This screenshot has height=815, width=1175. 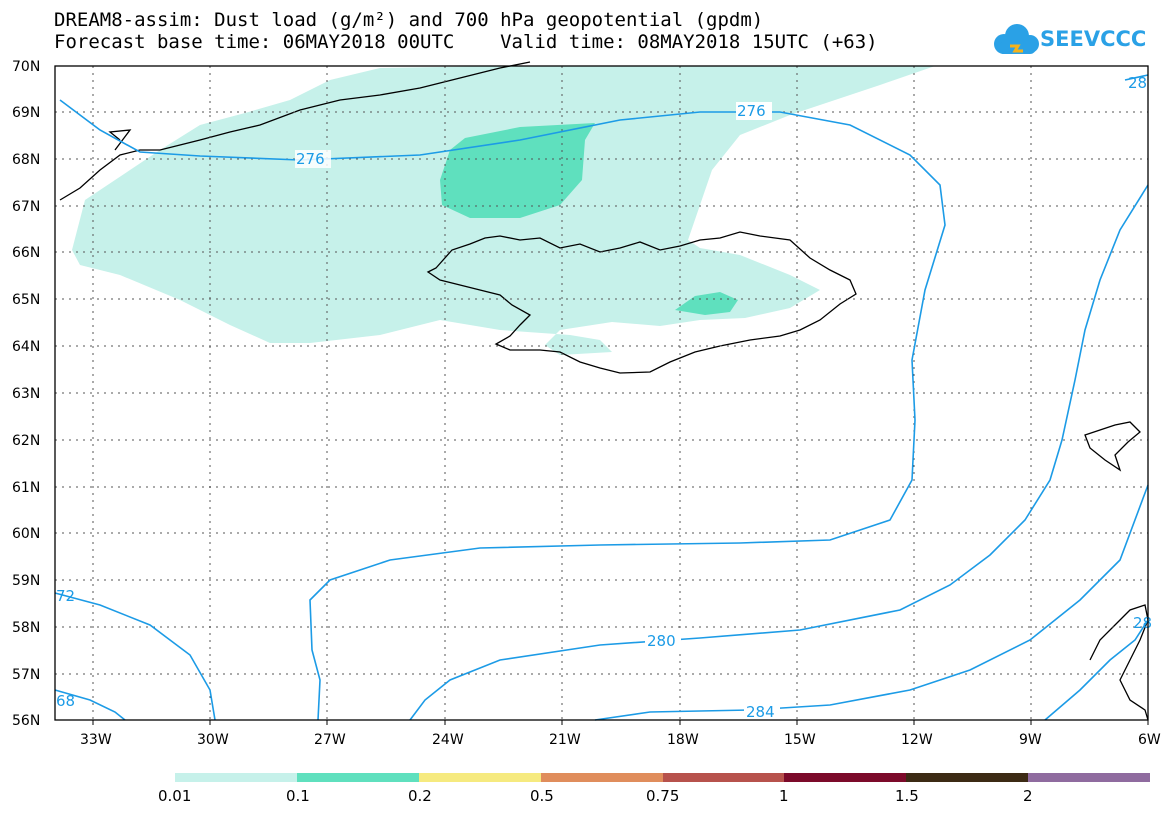 What do you see at coordinates (448, 740) in the screenshot?
I see `lon-label: 24W` at bounding box center [448, 740].